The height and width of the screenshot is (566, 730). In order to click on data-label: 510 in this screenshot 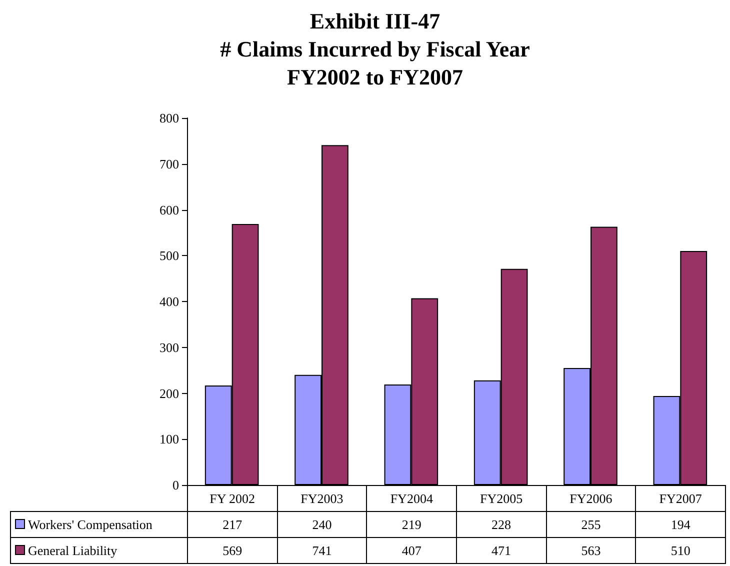, I will do `click(681, 551)`.